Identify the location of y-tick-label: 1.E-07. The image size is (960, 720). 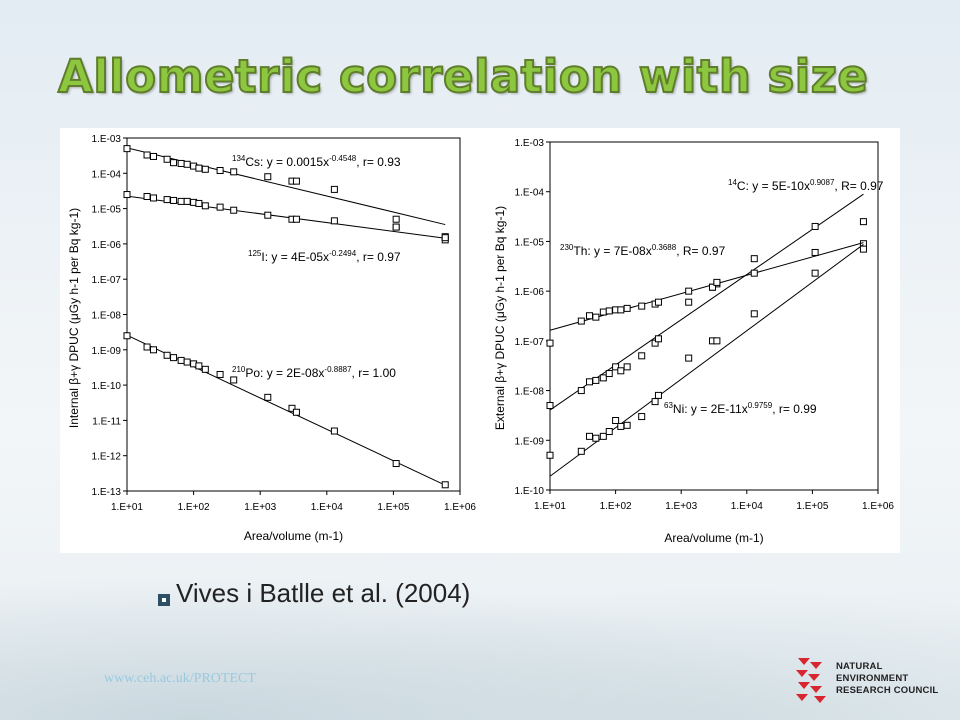
(530, 342).